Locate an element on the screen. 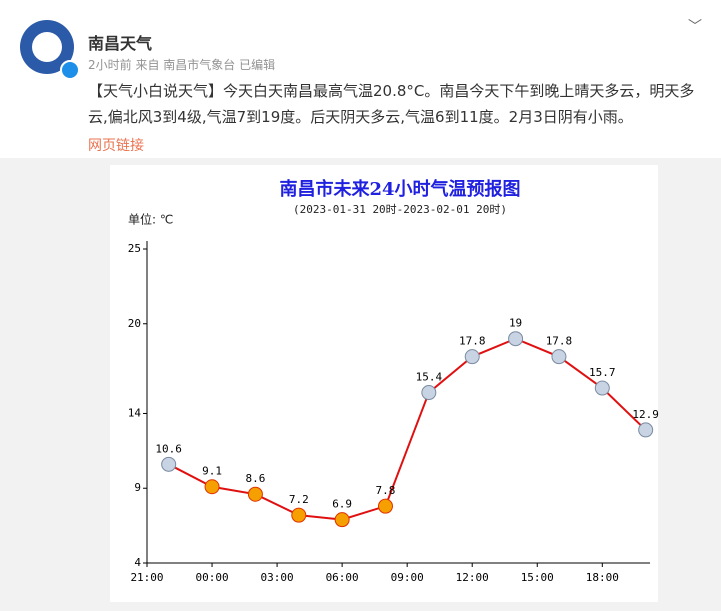 This screenshot has width=721, height=611. web-link: 网页链接 is located at coordinates (116, 146).